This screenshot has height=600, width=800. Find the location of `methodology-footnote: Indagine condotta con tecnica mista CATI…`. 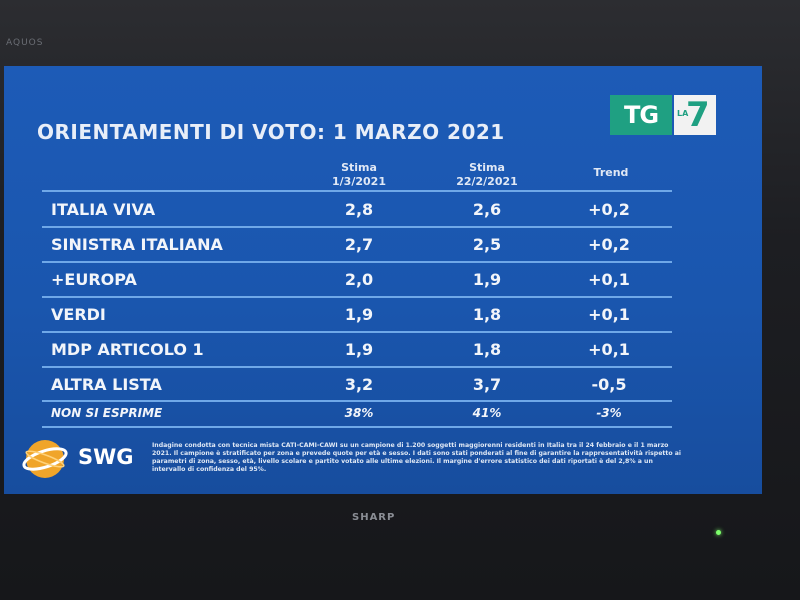

methodology-footnote: Indagine condotta con tecnica mista CATI… is located at coordinates (417, 457).